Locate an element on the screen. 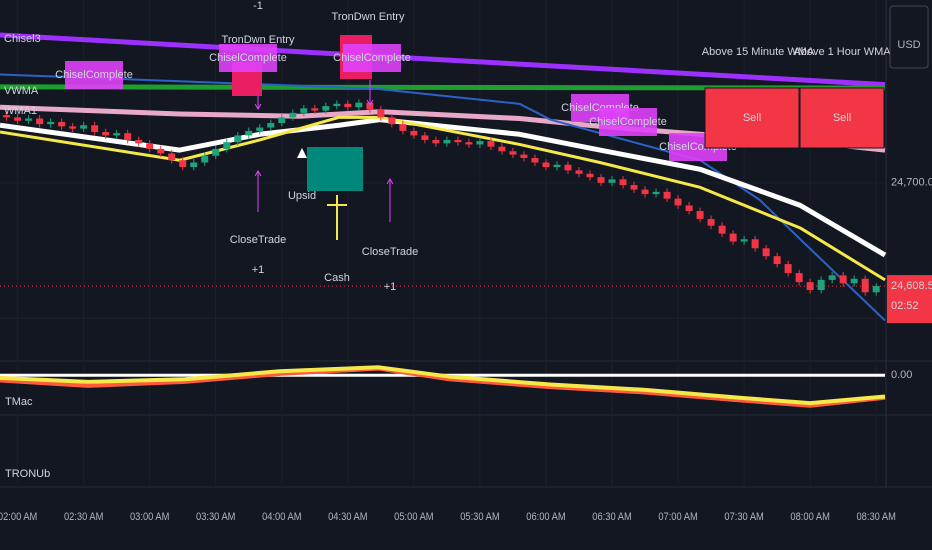 The height and width of the screenshot is (550, 932). annotation: Upsid is located at coordinates (302, 196).